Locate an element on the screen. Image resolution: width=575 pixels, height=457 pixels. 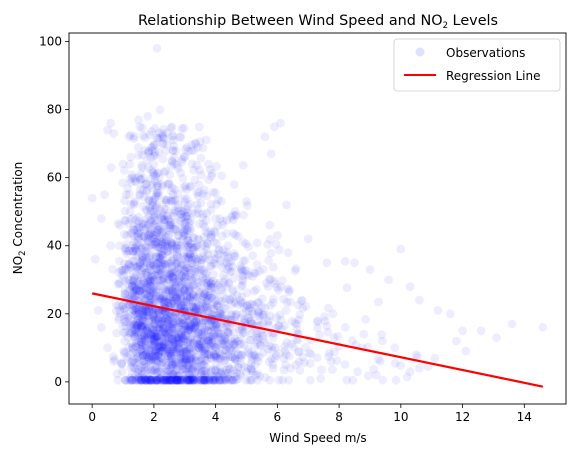
x-tick-label: 2 is located at coordinates (154, 417).